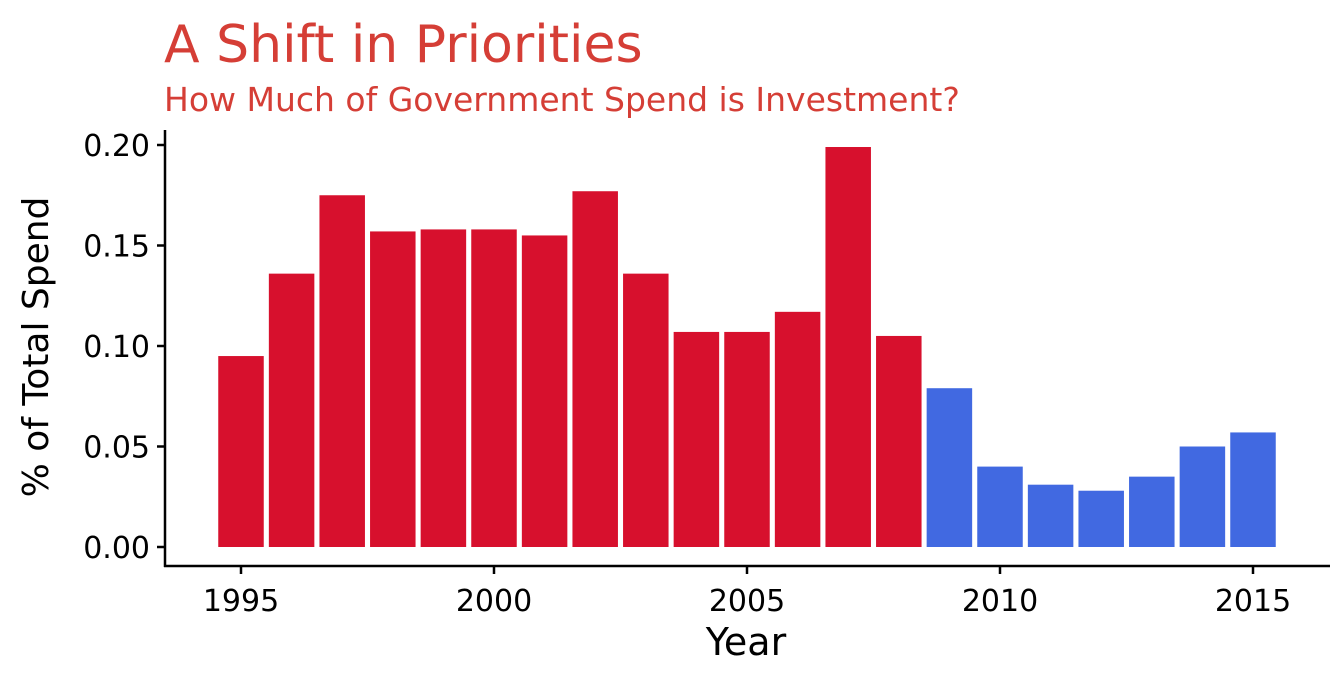 Image resolution: width=1344 pixels, height=676 pixels. What do you see at coordinates (1152, 511) in the screenshot?
I see `bar-2013` at bounding box center [1152, 511].